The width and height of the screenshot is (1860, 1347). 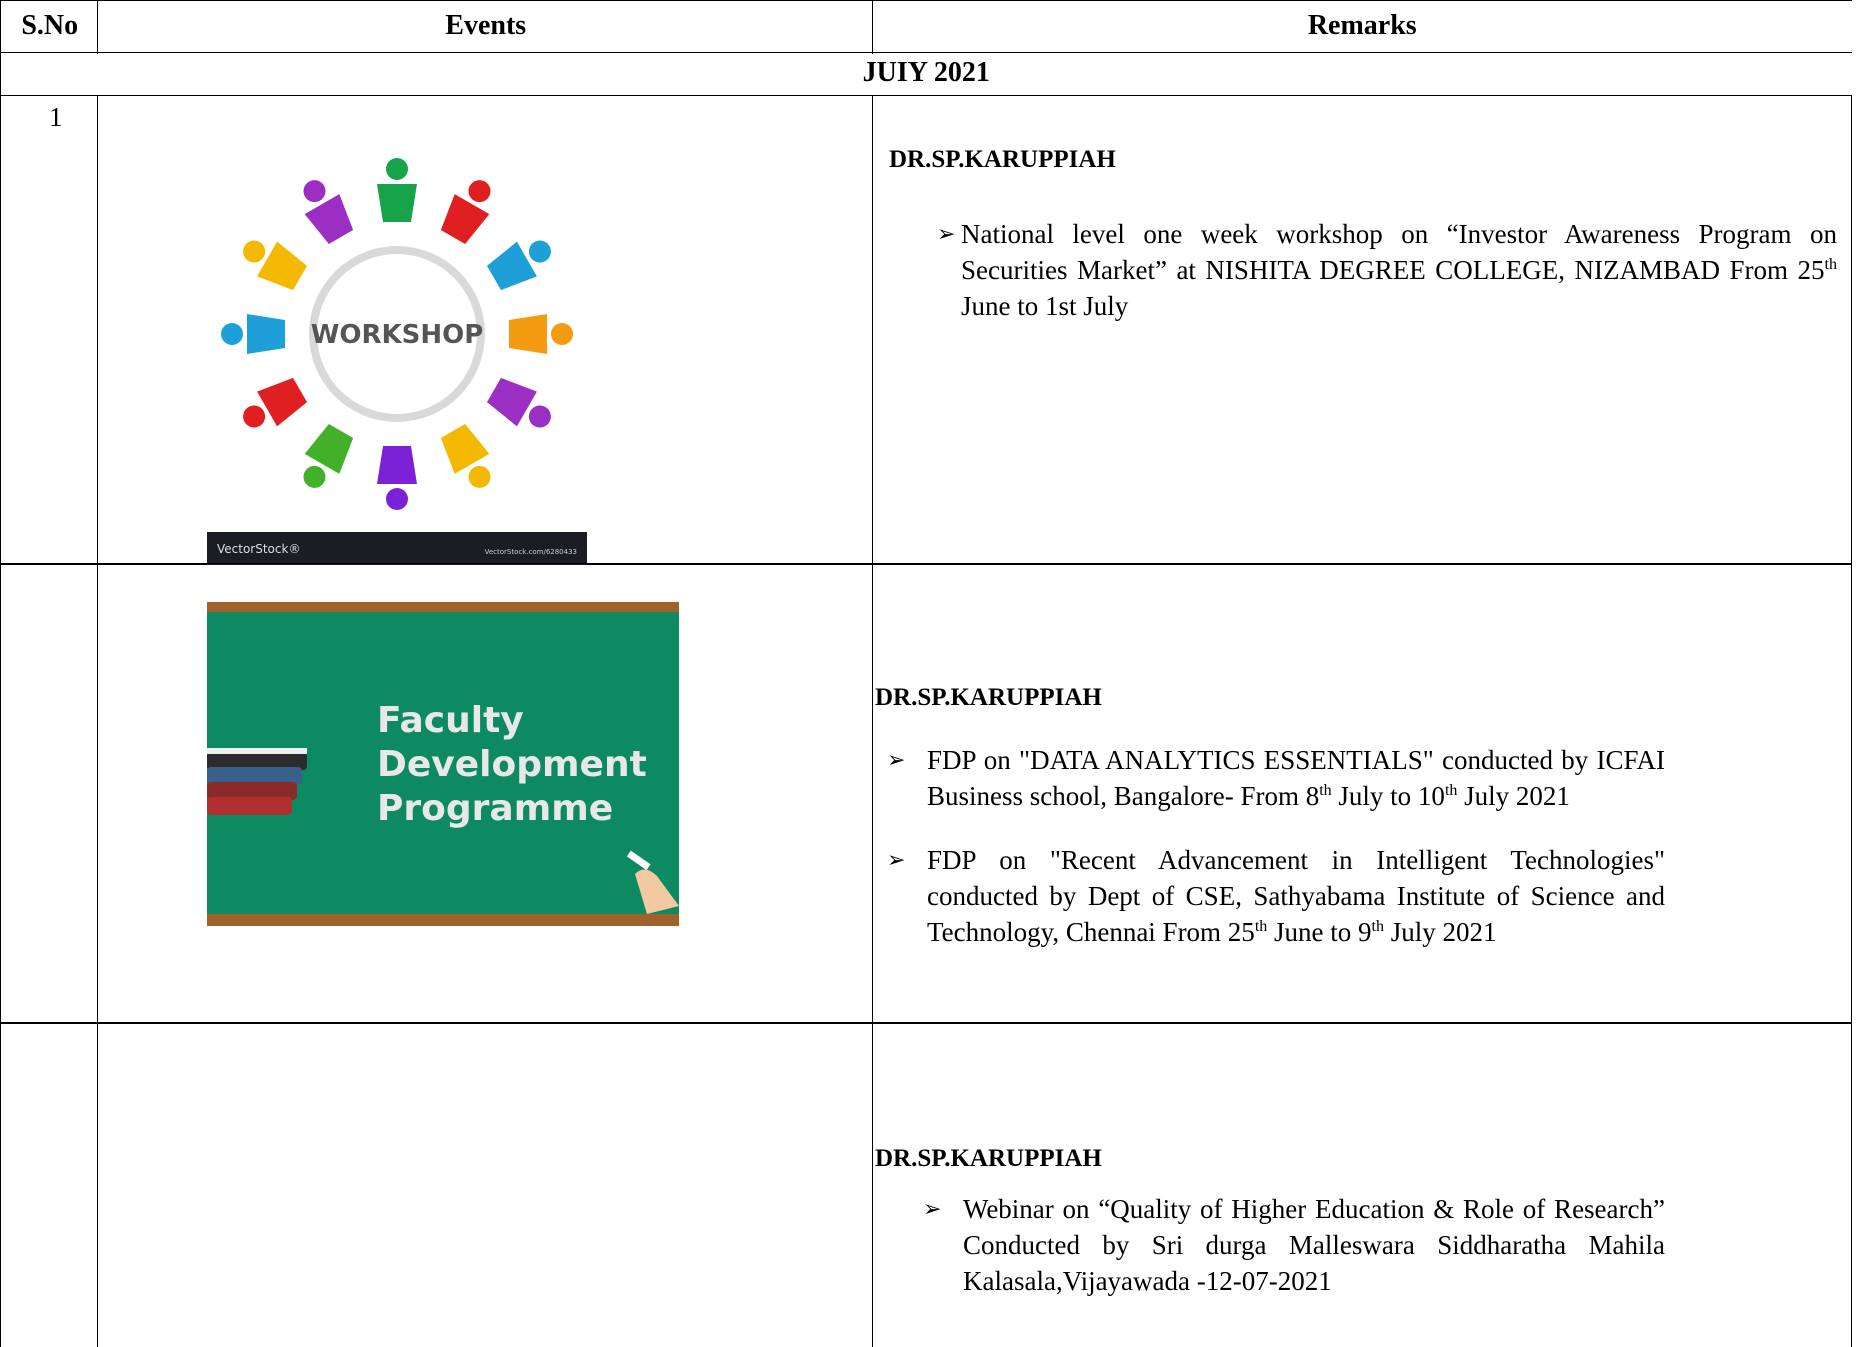 What do you see at coordinates (397, 548) in the screenshot?
I see `watermark-bar` at bounding box center [397, 548].